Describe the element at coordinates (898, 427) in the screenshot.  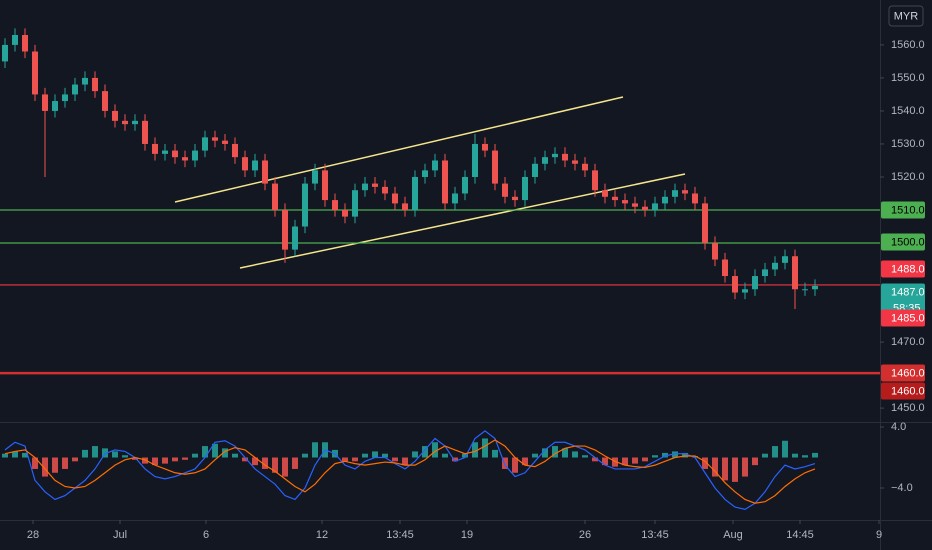
I see `osc-tick-label: 4.0` at that location.